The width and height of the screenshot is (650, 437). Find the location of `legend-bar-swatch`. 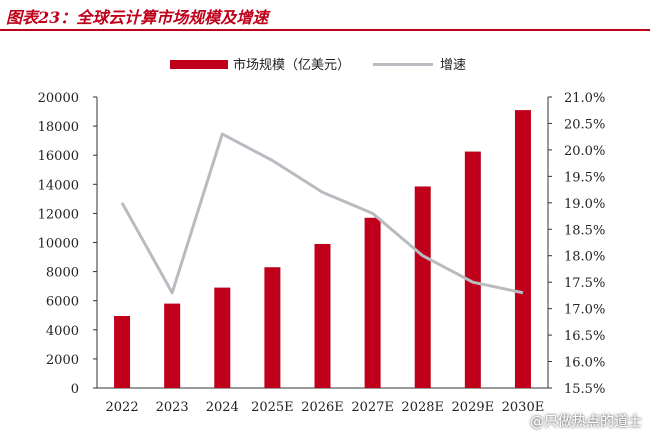

legend-bar-swatch is located at coordinates (199, 64).